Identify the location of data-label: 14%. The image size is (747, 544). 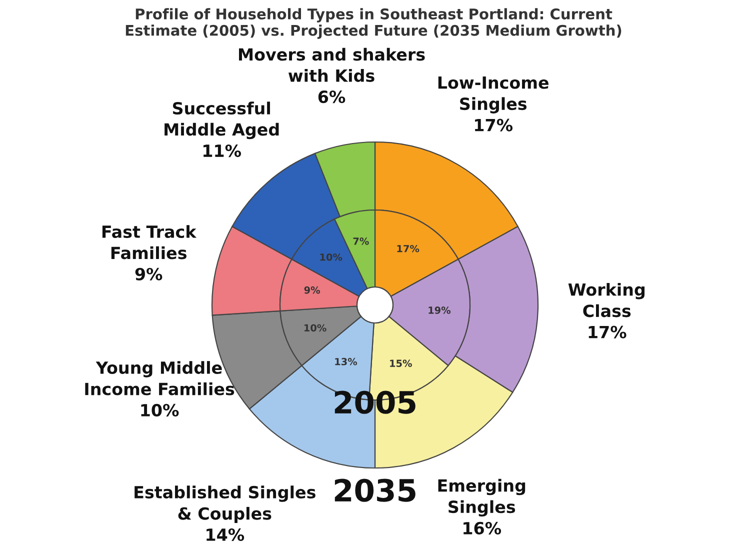
(225, 535).